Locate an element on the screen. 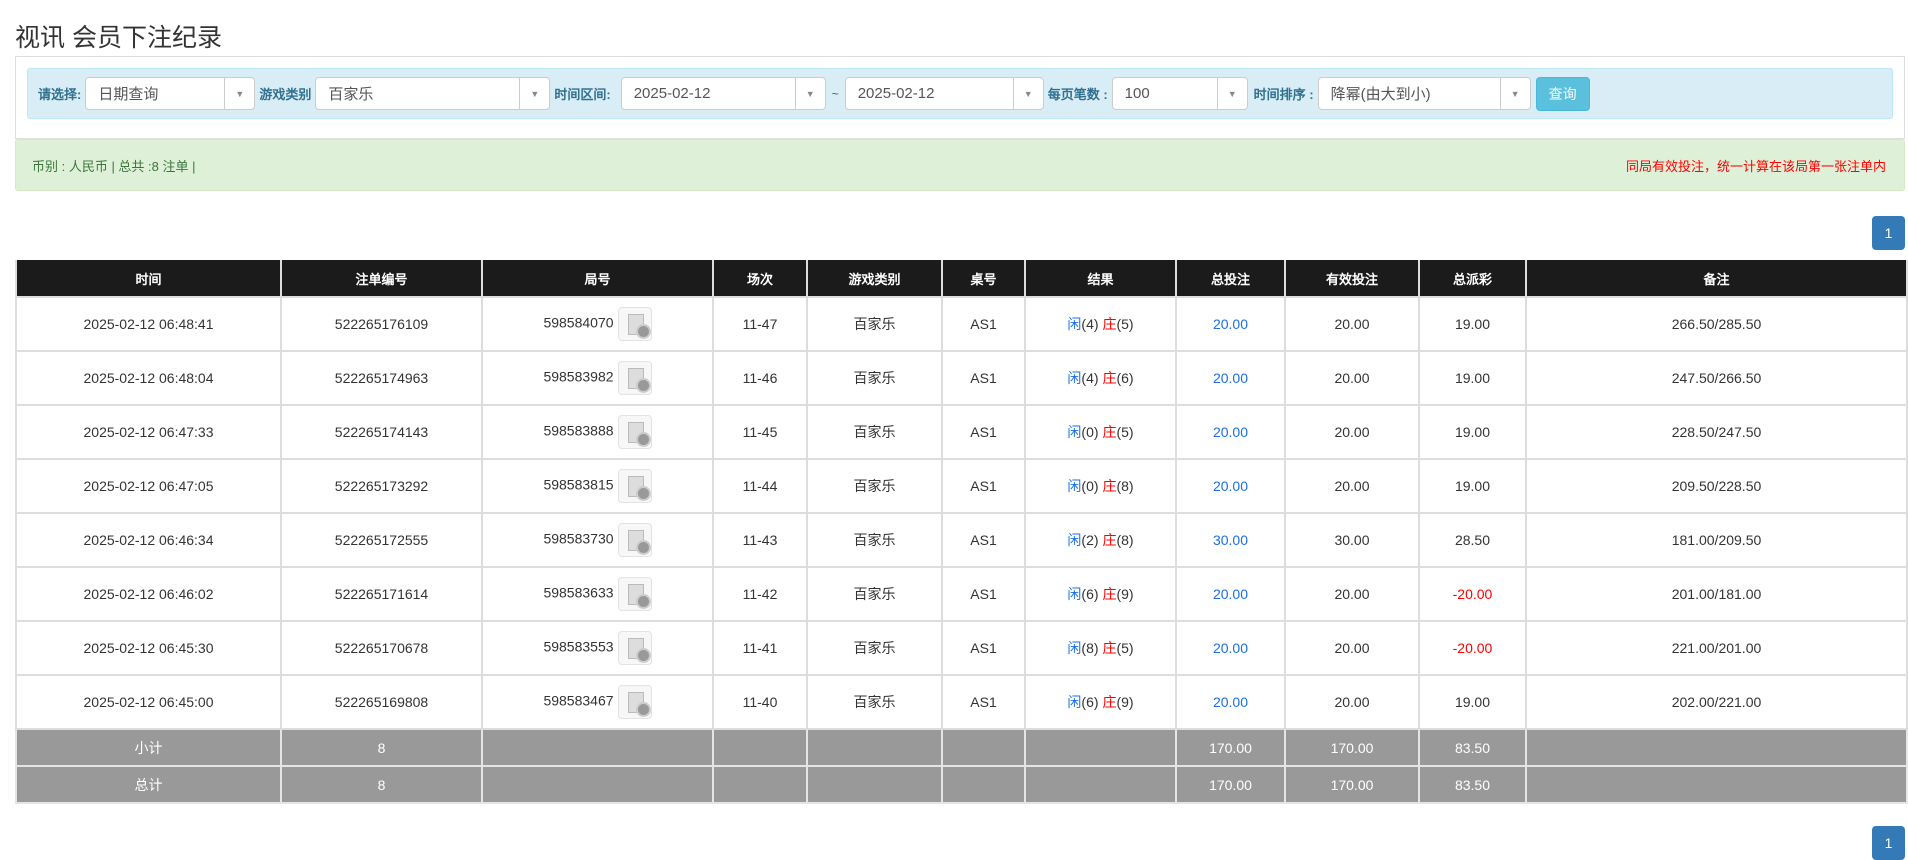  pagination-page-bottom: 1 is located at coordinates (1888, 843).